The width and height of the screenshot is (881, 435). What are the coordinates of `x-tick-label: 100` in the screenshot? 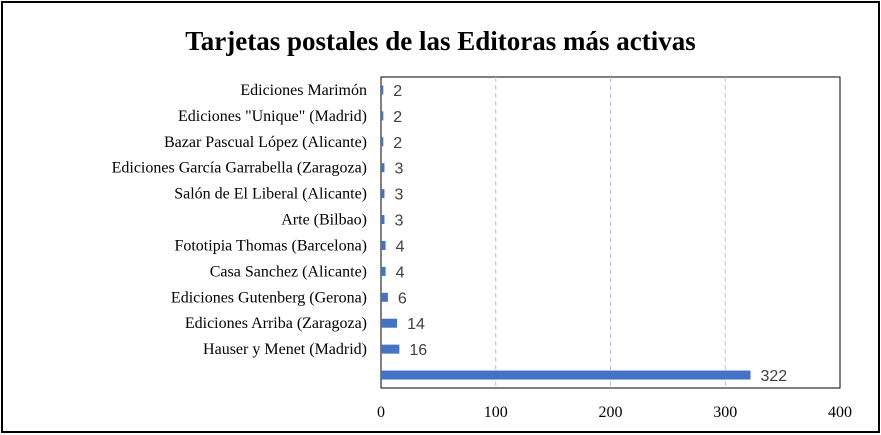 It's located at (496, 412).